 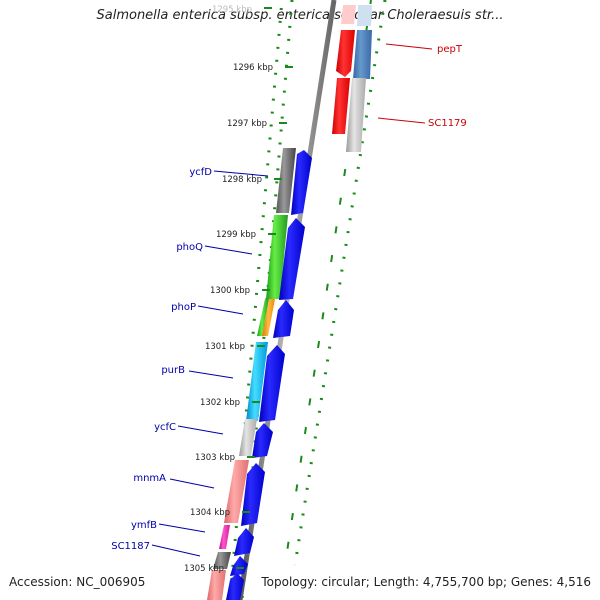 I want to click on gene-block-ycfC, so click(x=248, y=437).